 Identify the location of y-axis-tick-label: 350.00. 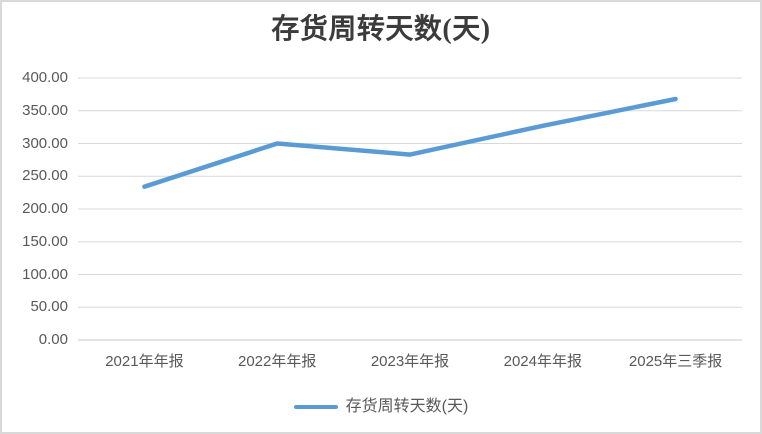
(45, 110).